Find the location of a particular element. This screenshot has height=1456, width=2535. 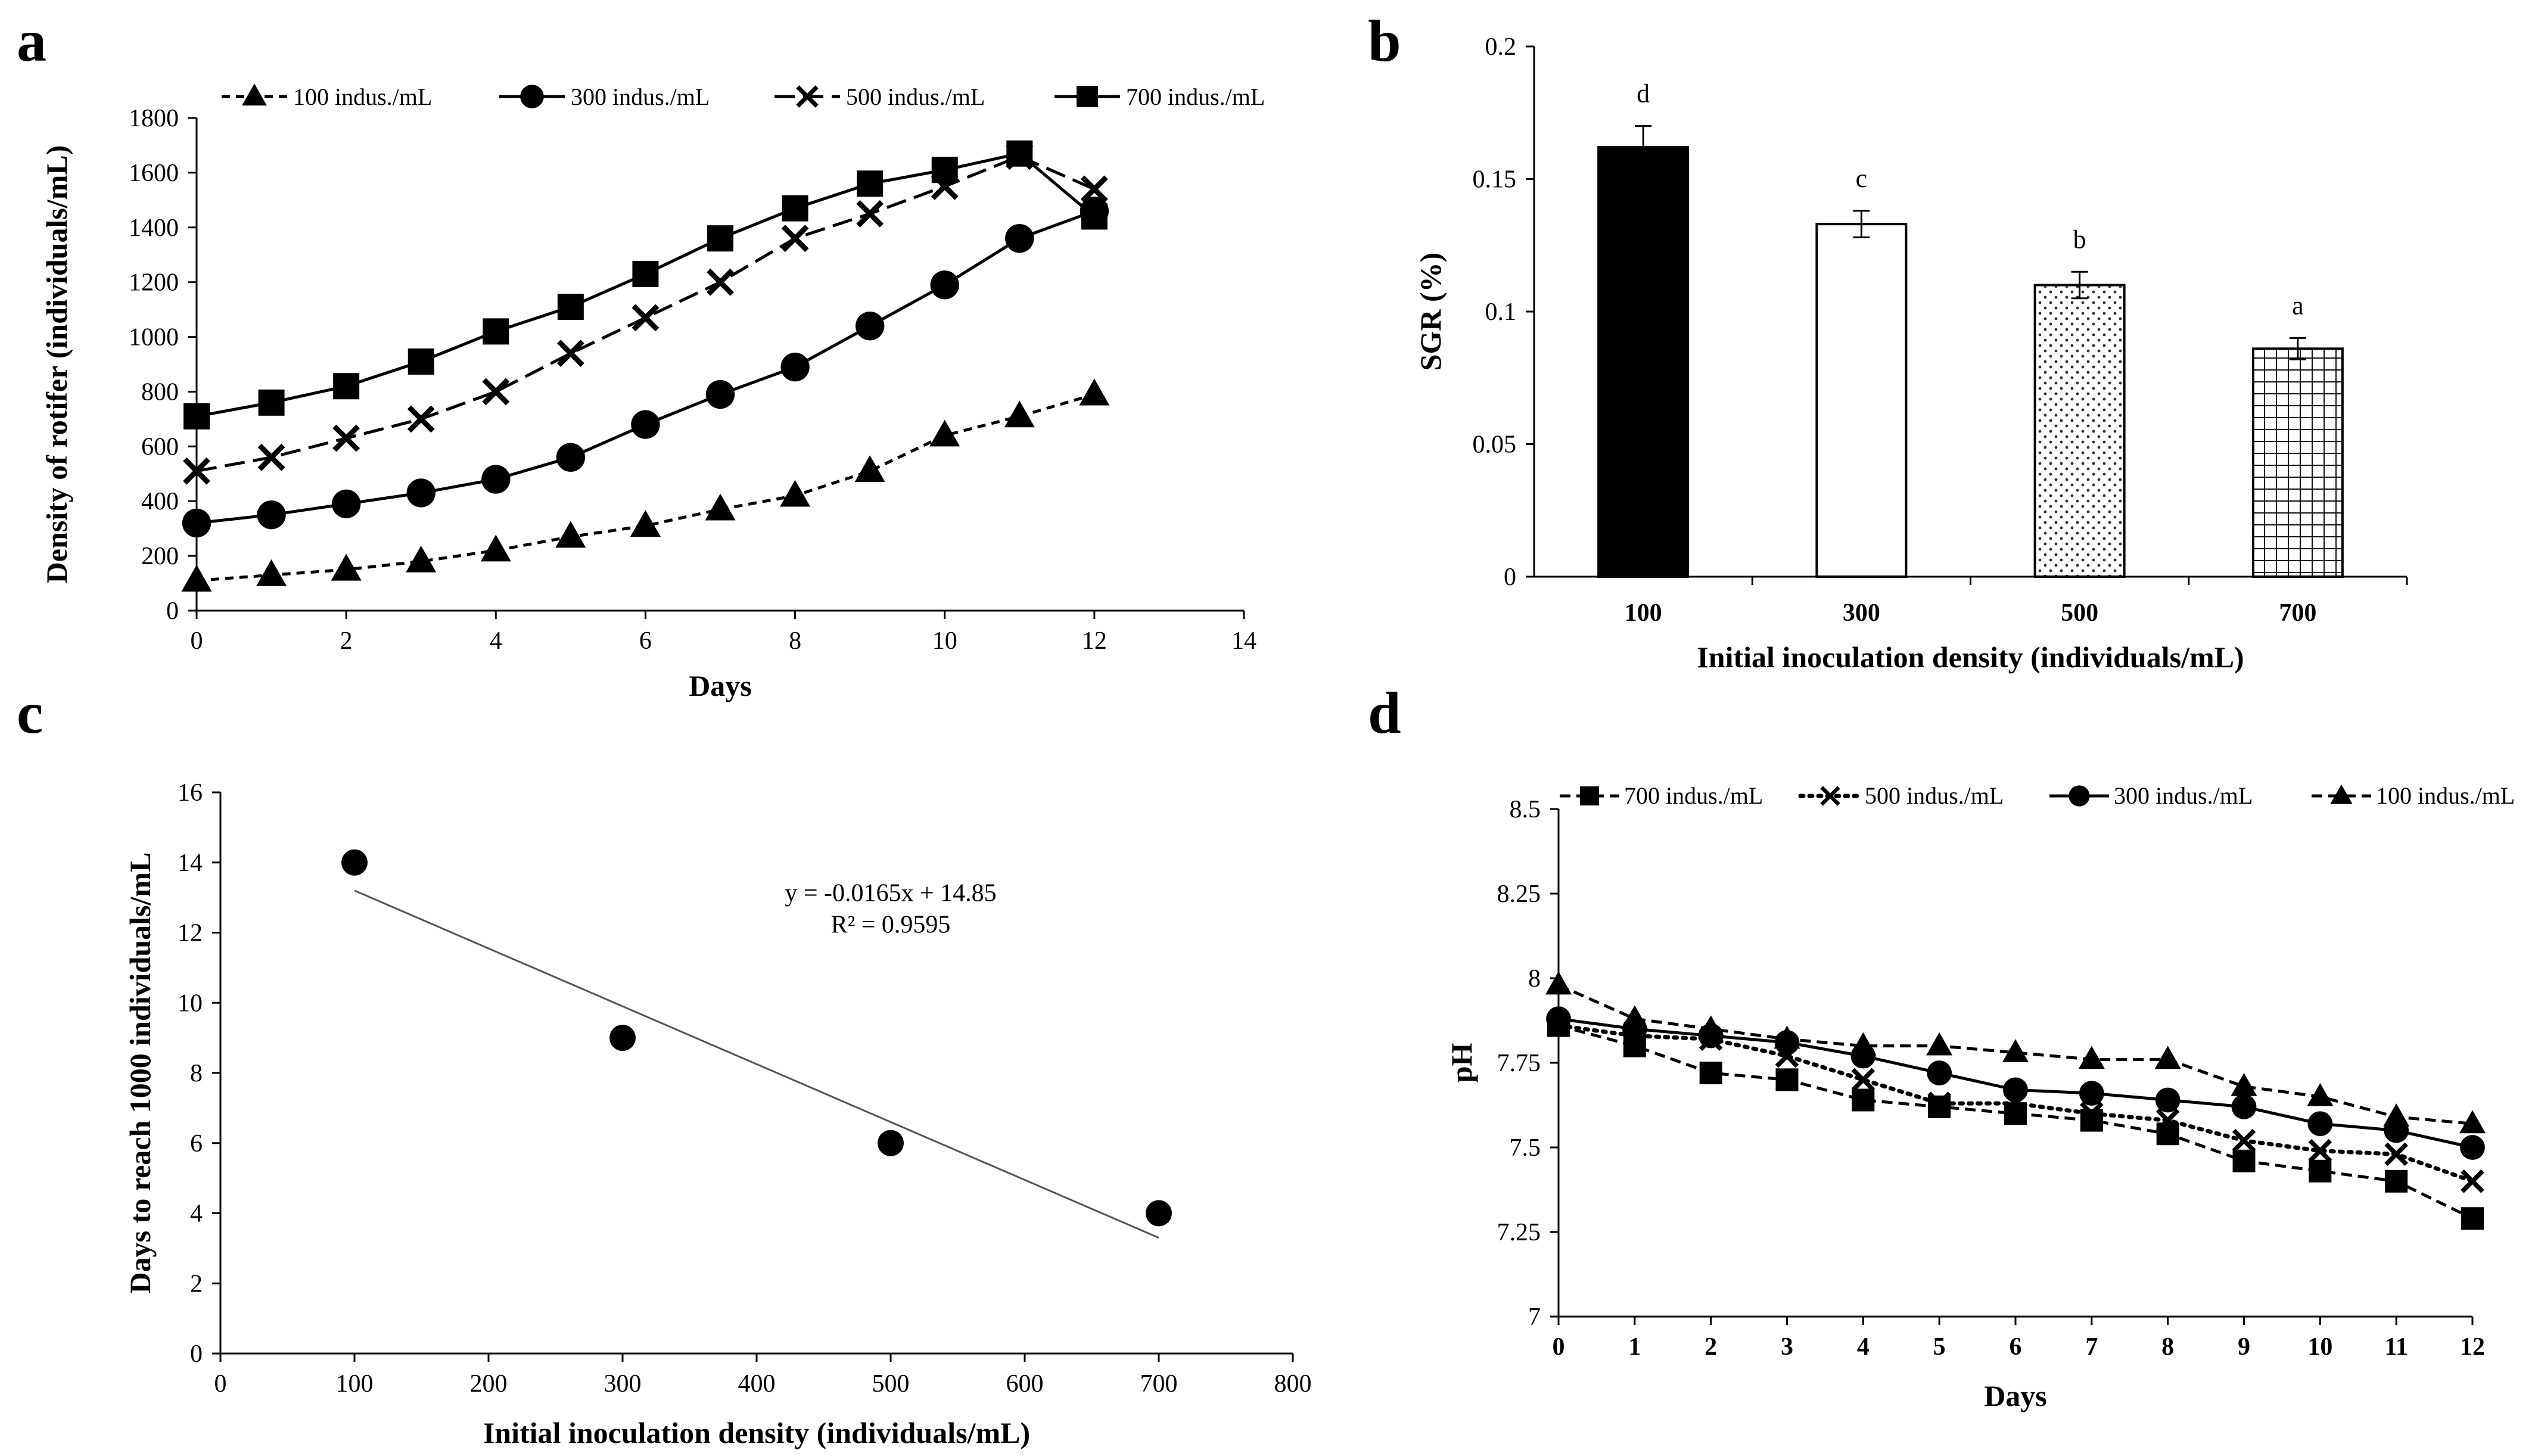

x-tick-label: 500 is located at coordinates (891, 1384).